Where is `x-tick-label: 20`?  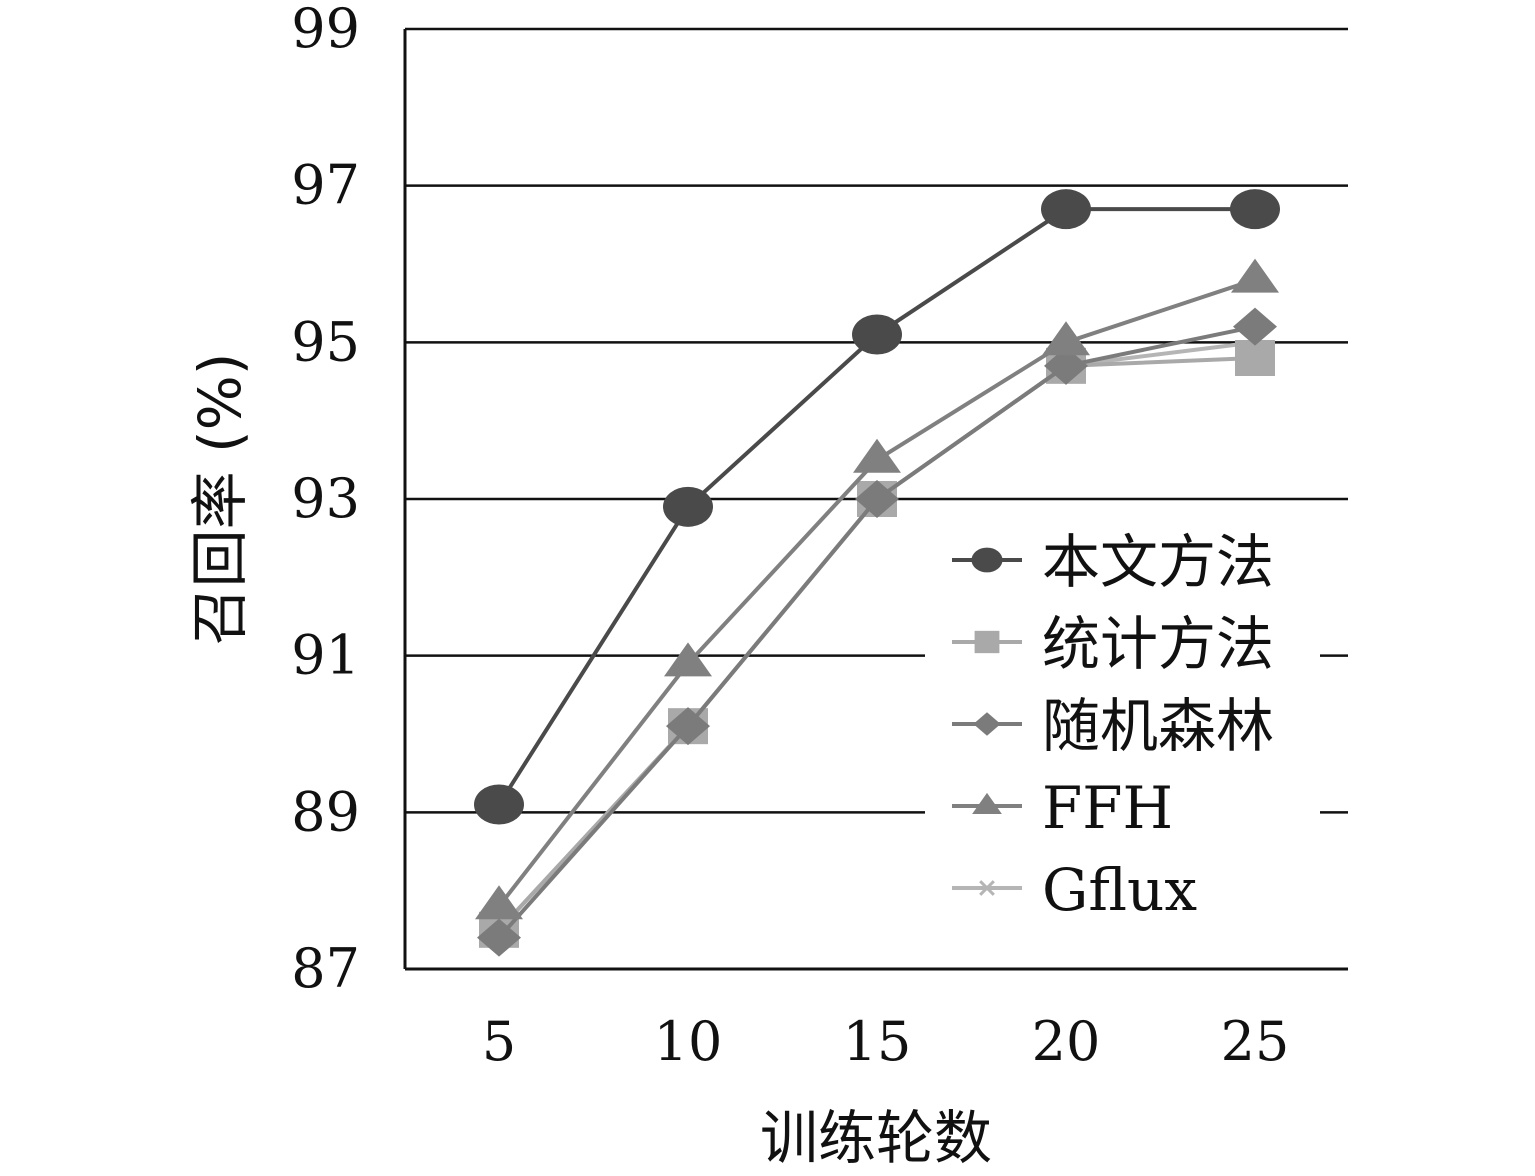
x-tick-label: 20 is located at coordinates (1066, 1041).